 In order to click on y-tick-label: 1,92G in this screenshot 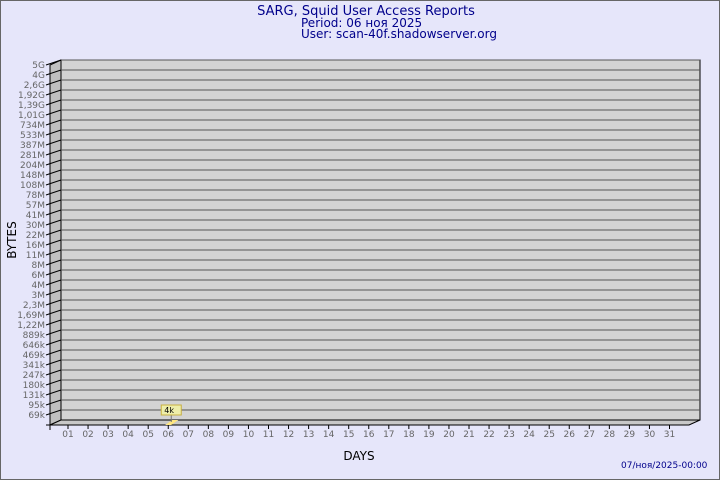, I will do `click(31, 96)`.